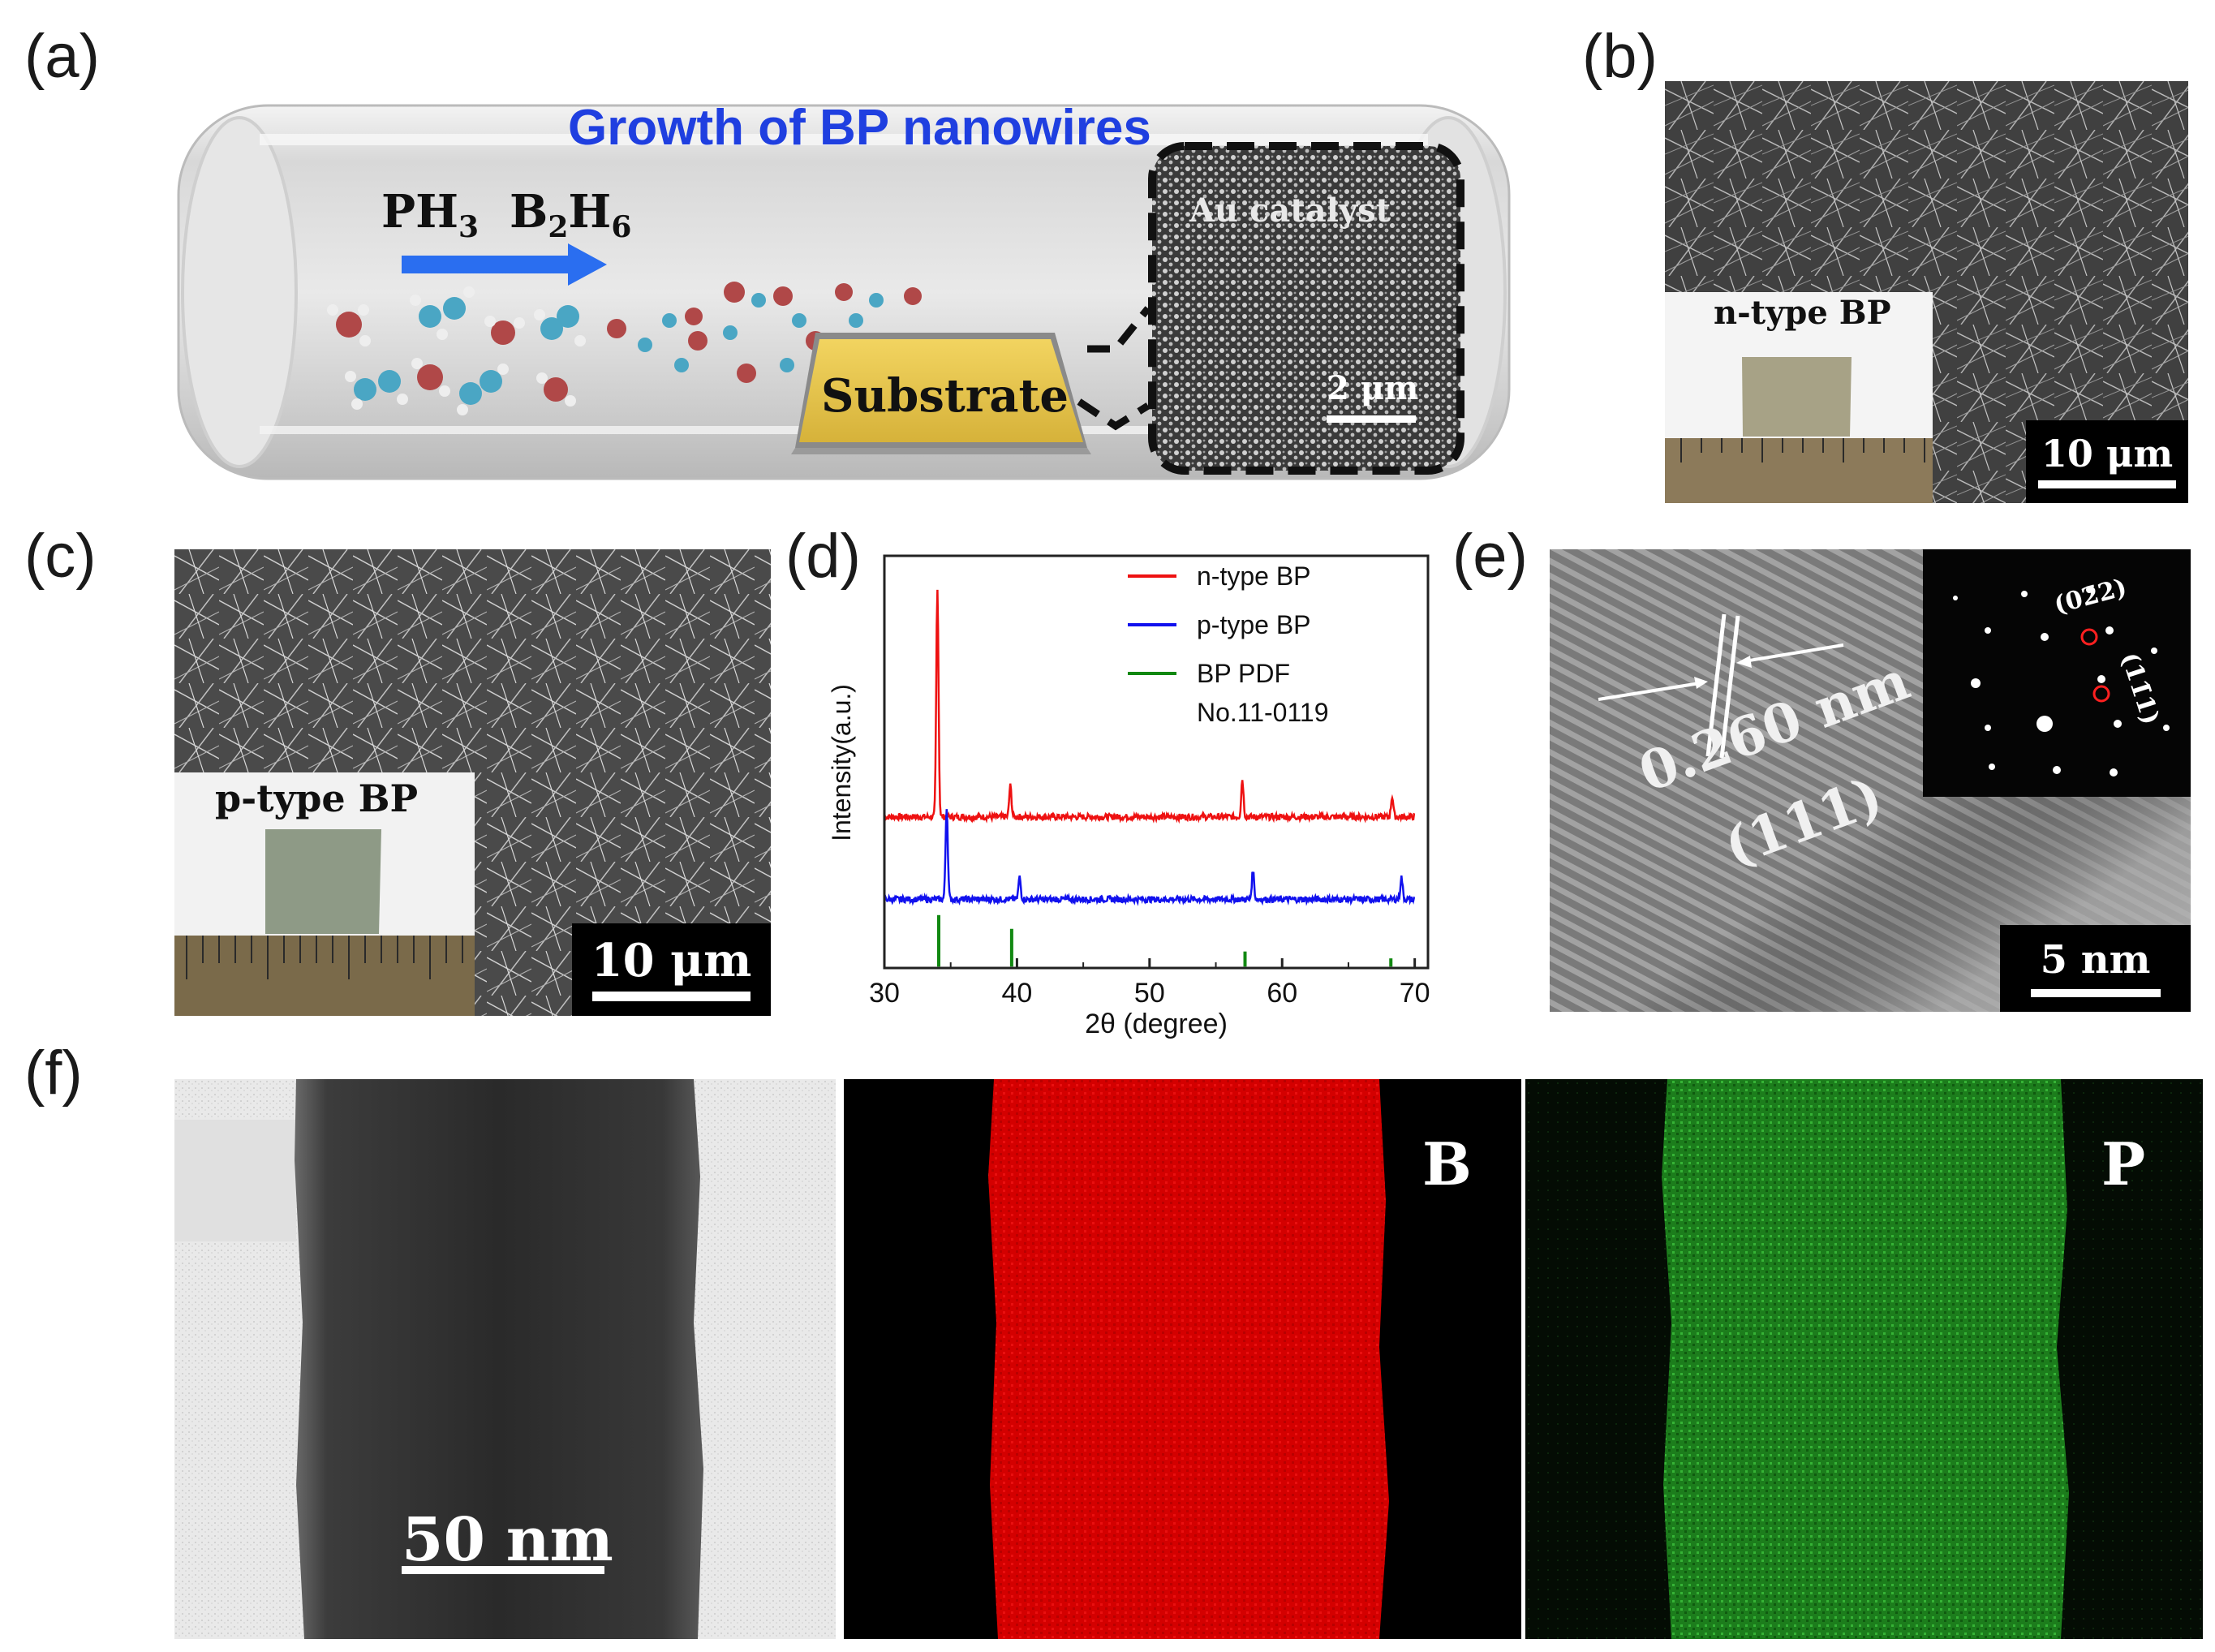  I want to click on substrate, so click(941, 393).